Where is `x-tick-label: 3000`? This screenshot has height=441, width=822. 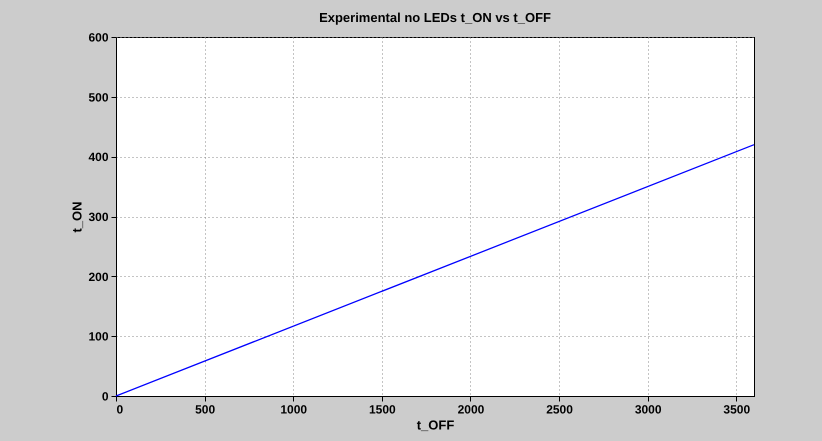 x-tick-label: 3000 is located at coordinates (648, 409).